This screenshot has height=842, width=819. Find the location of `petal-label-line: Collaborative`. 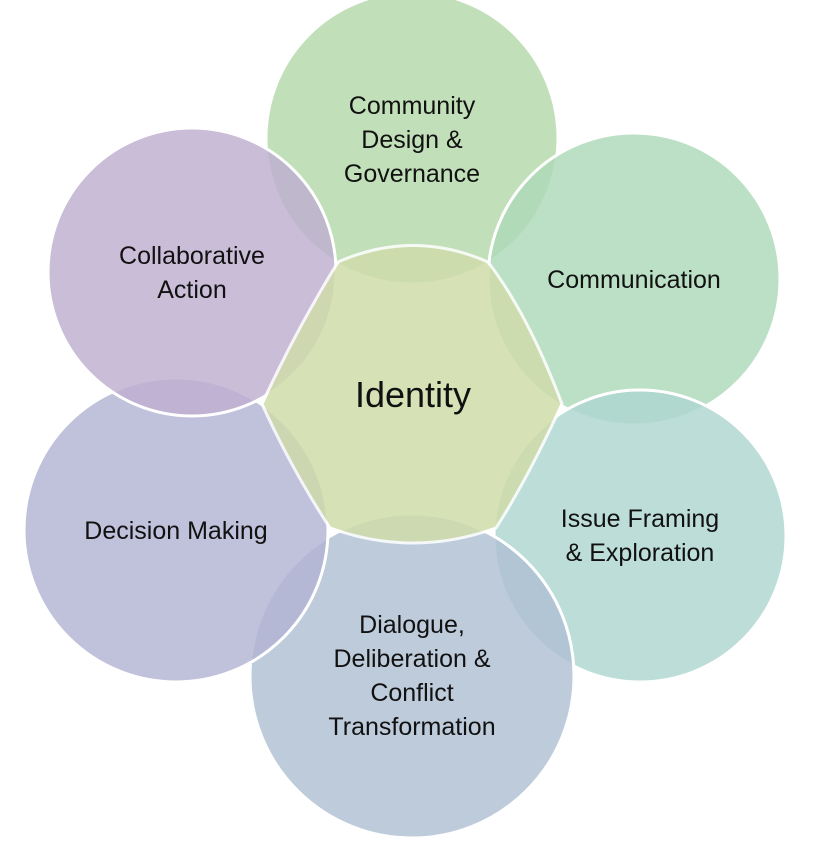

petal-label-line: Collaborative is located at coordinates (192, 256).